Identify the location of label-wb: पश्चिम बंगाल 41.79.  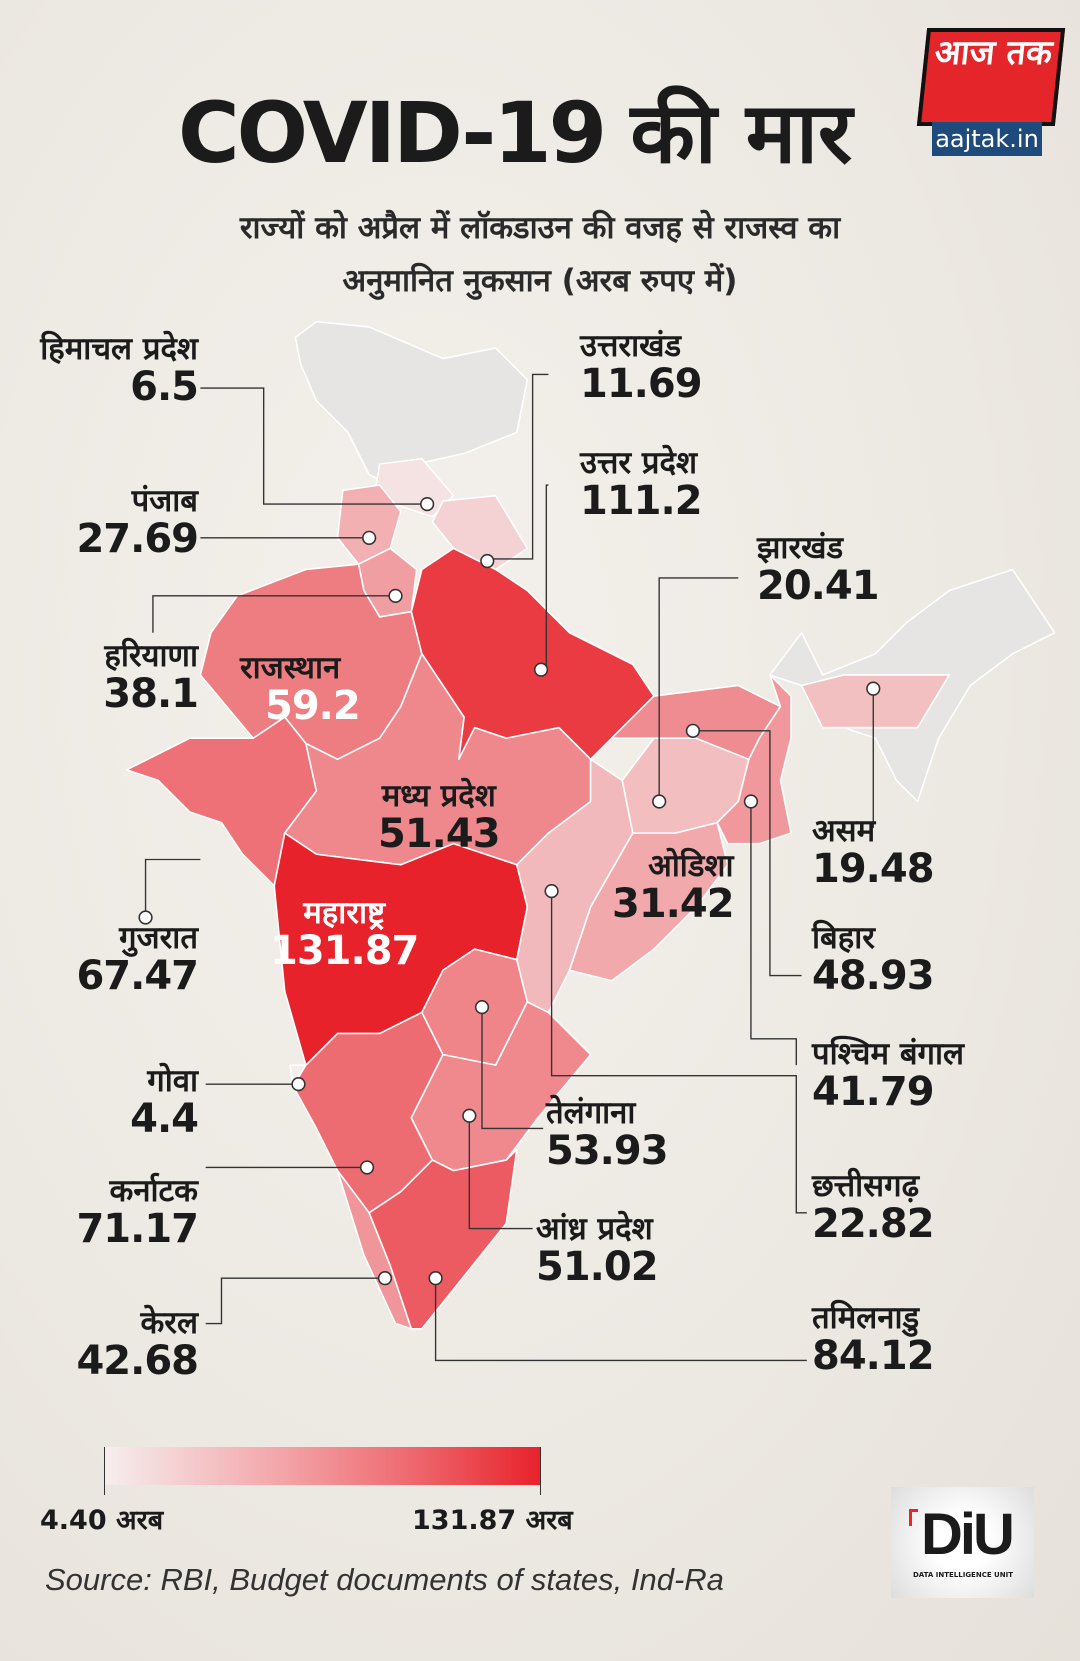
(888, 1075).